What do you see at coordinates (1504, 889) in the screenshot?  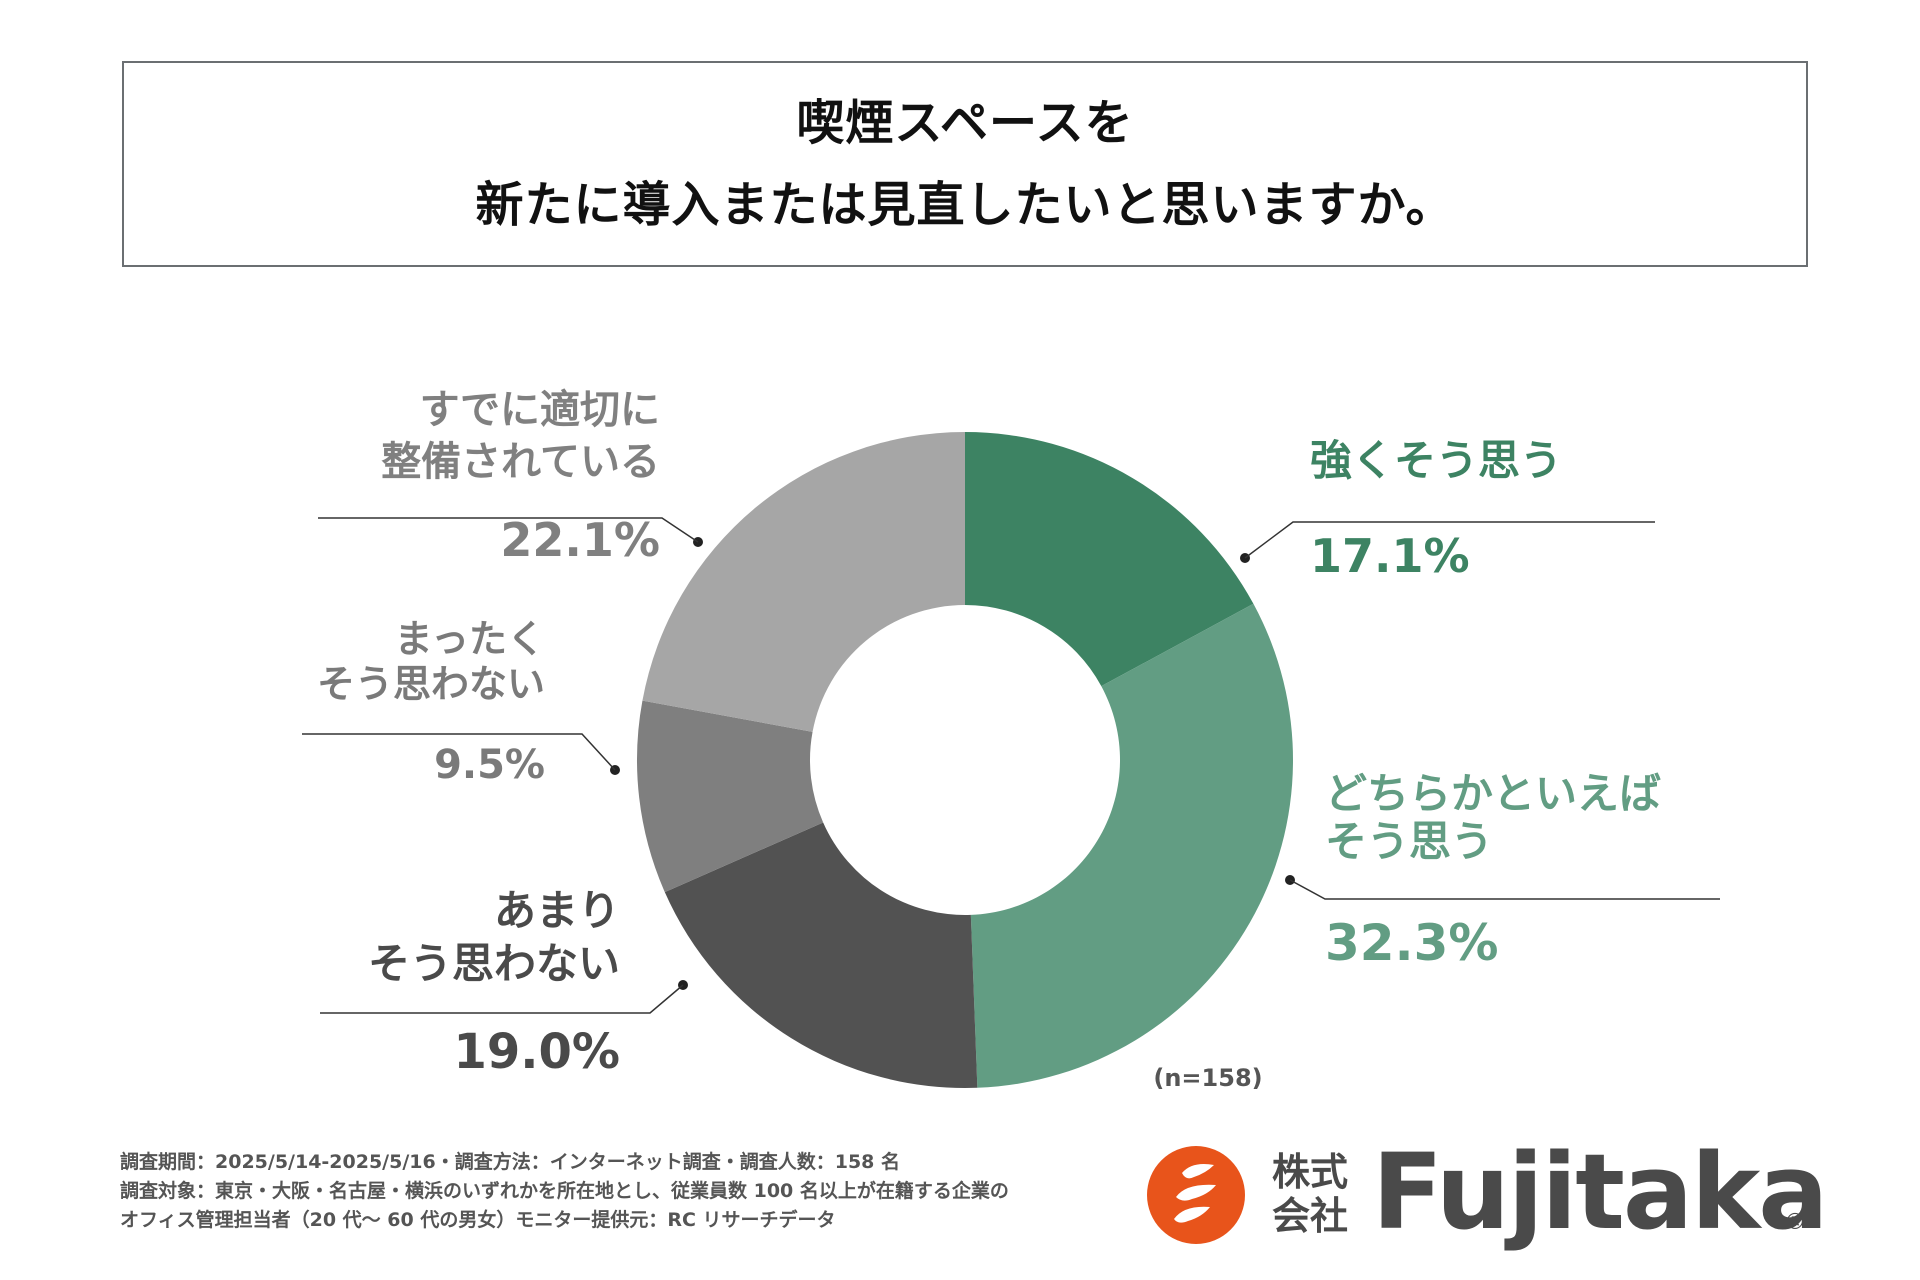 I see `leader-line-somewhat-agree` at bounding box center [1504, 889].